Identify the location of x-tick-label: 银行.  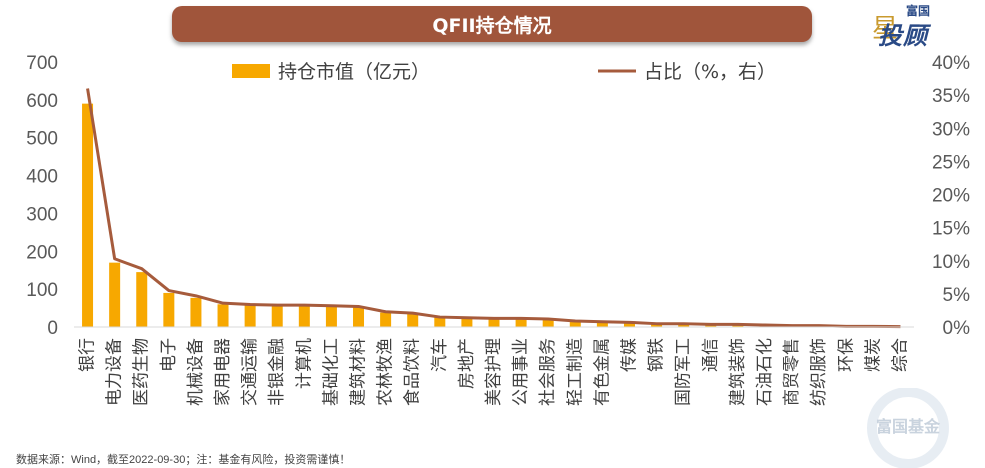
(88, 355).